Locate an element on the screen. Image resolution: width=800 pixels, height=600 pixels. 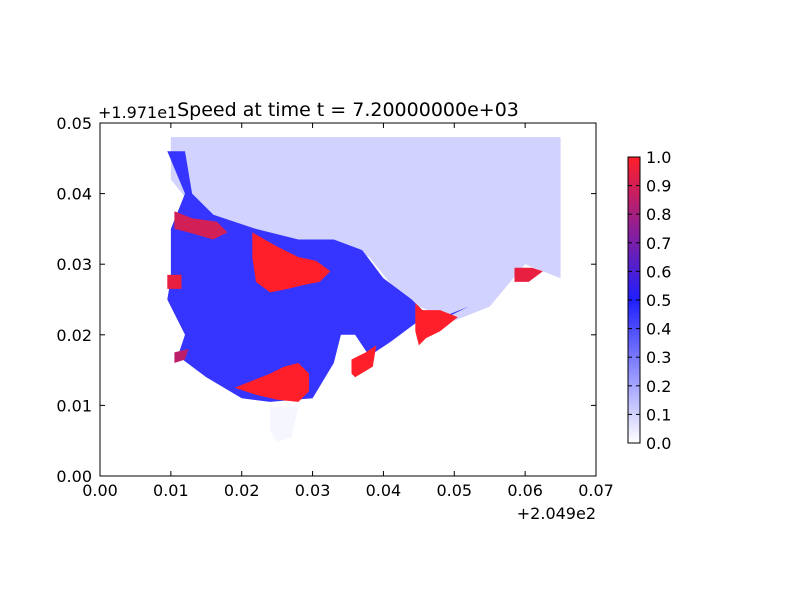
y-tick-label: 0.00 is located at coordinates (74, 476).